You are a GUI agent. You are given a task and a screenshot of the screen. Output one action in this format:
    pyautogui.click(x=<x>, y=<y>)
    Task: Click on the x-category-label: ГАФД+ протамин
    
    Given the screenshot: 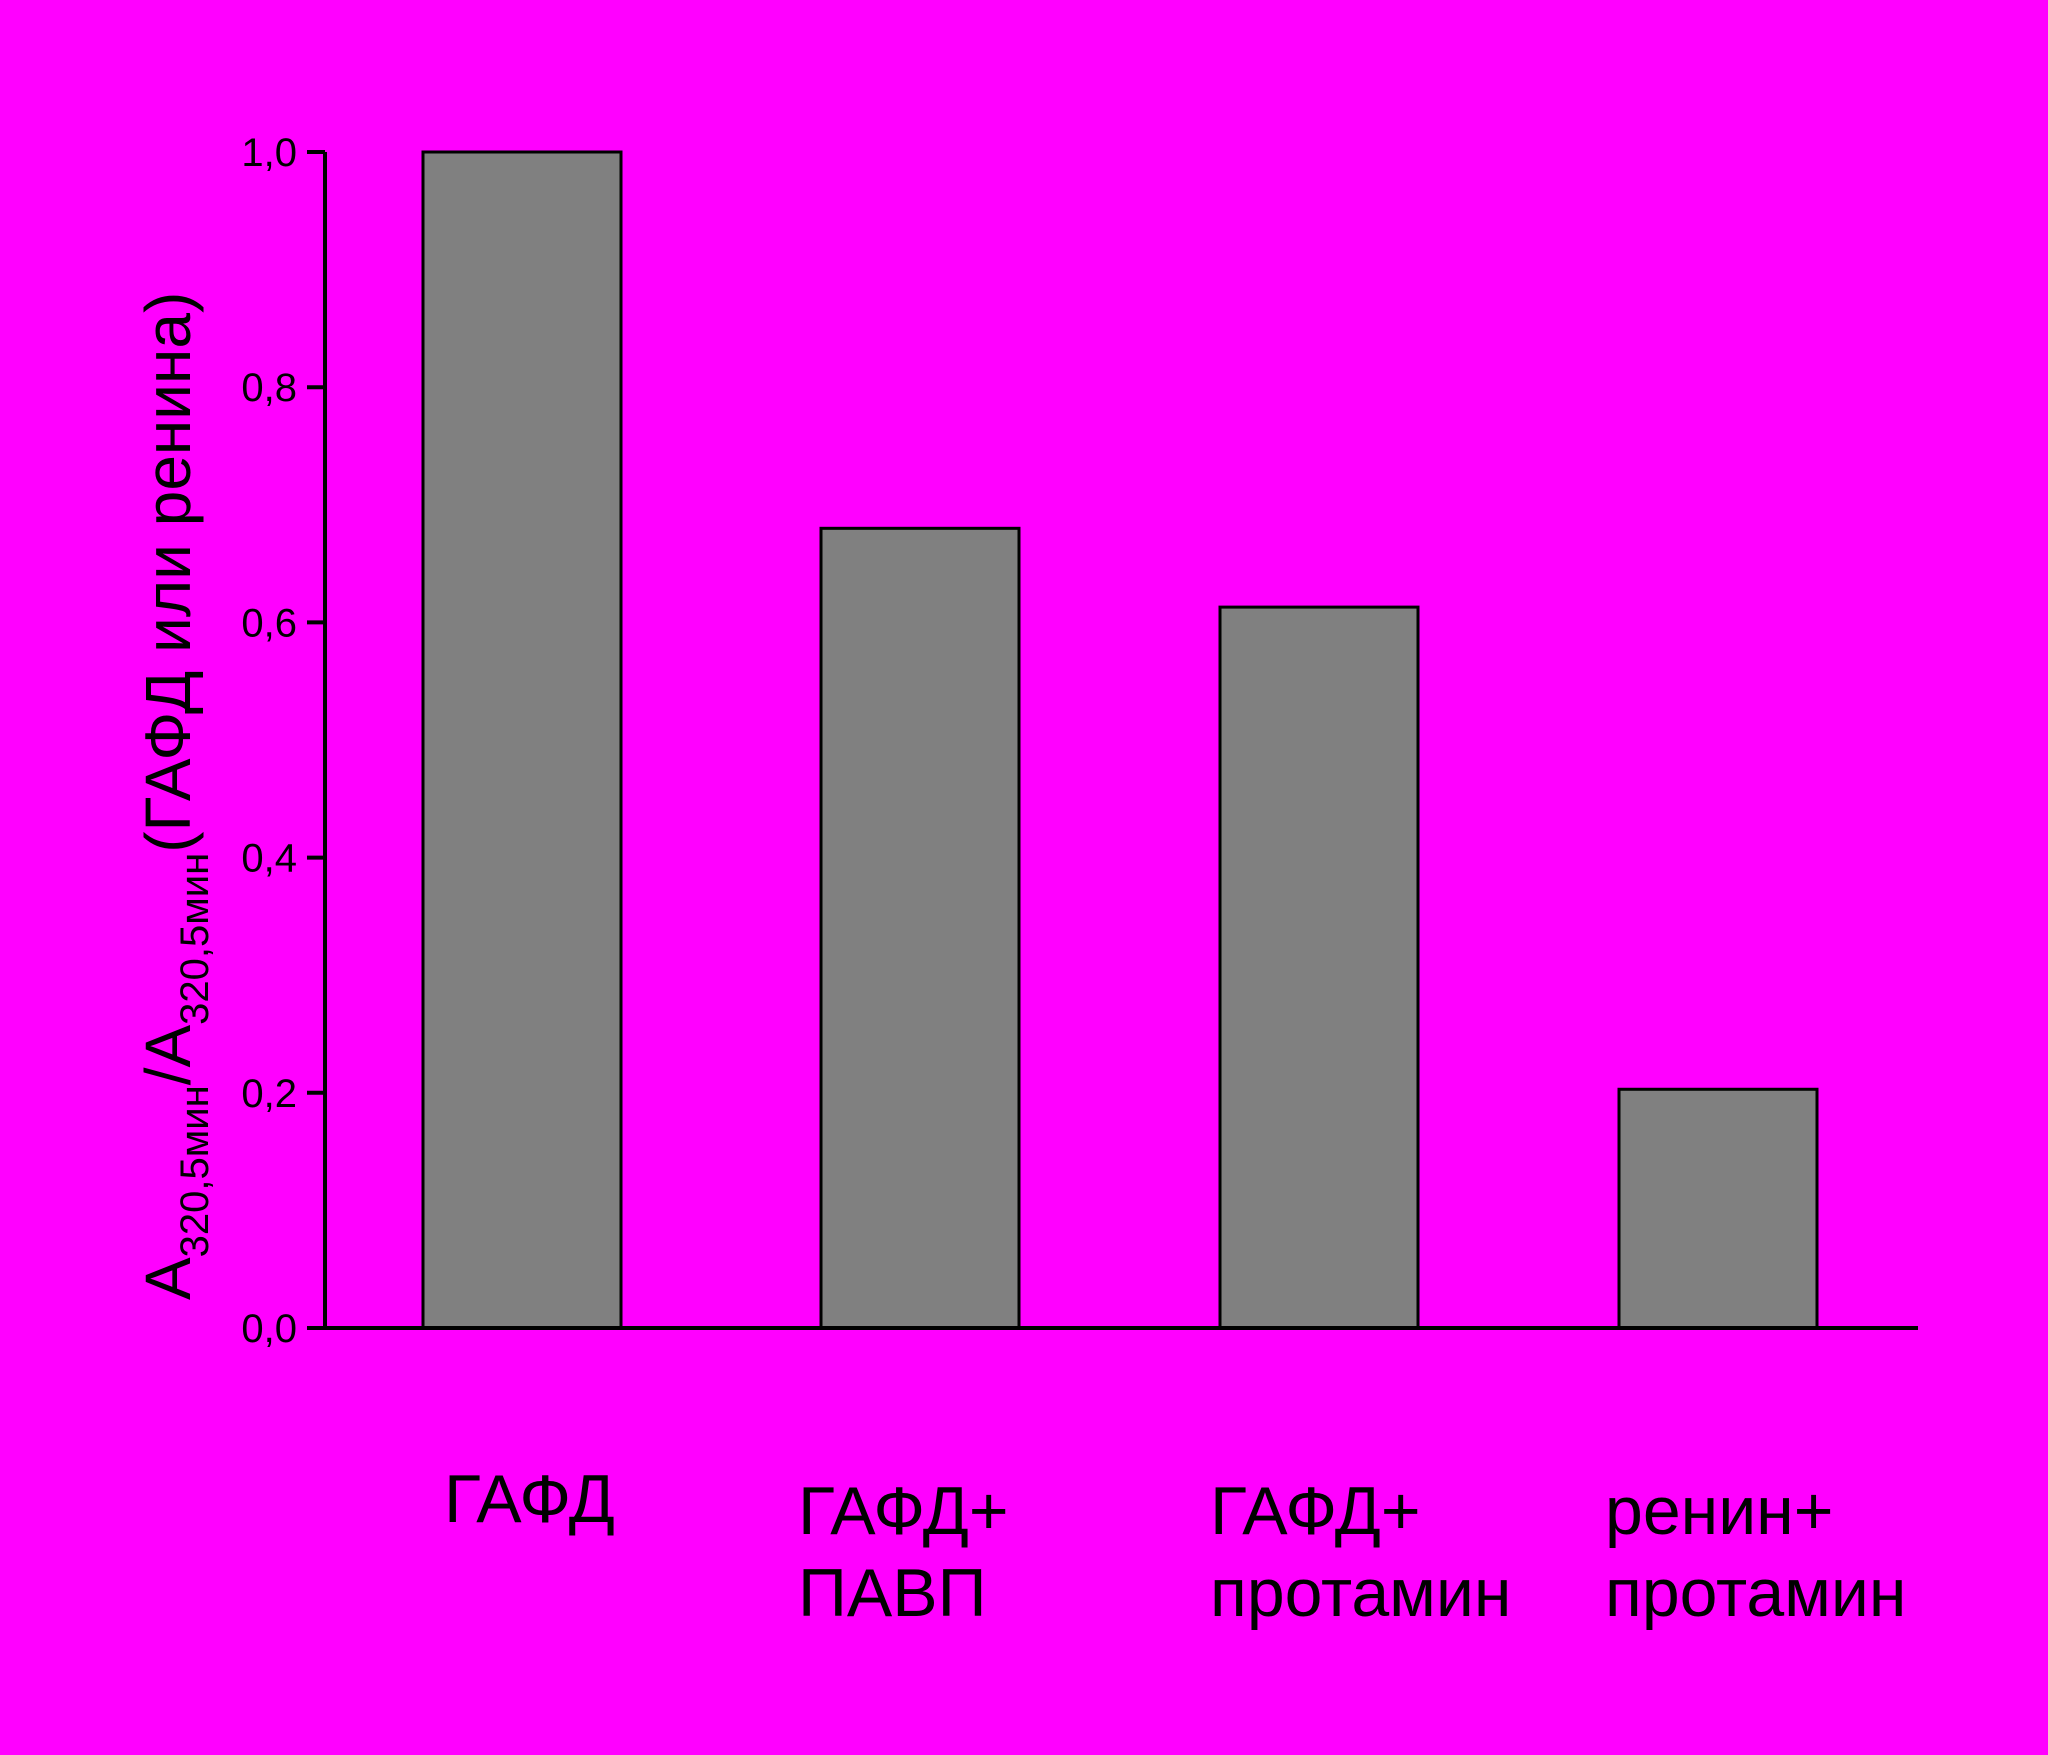 What is the action you would take?
    pyautogui.click(x=1360, y=1552)
    